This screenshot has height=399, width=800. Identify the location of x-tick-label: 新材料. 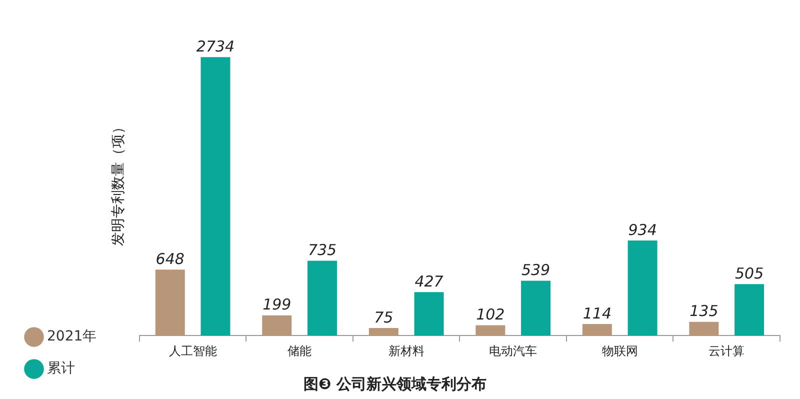
(406, 351).